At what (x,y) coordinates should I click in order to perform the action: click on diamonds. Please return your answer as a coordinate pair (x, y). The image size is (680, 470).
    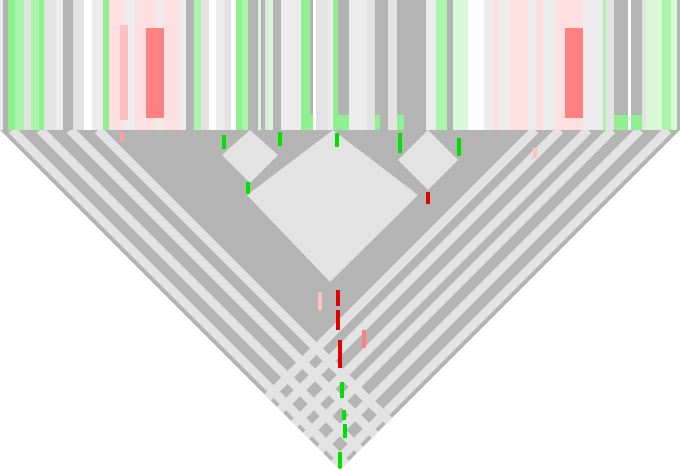
    Looking at the image, I should click on (340, 206).